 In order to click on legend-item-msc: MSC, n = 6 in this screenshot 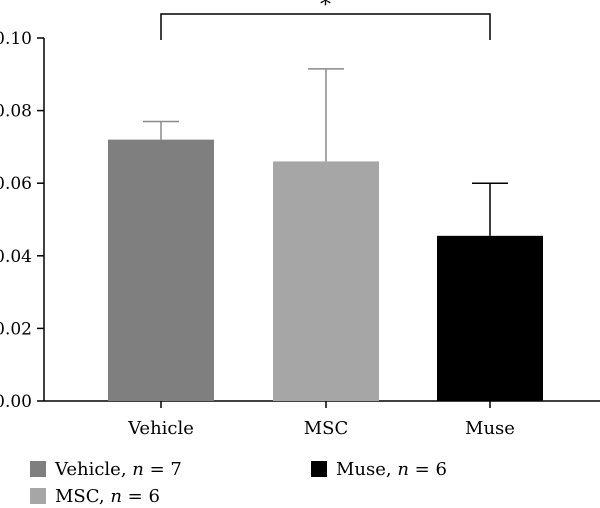, I will do `click(95, 496)`.